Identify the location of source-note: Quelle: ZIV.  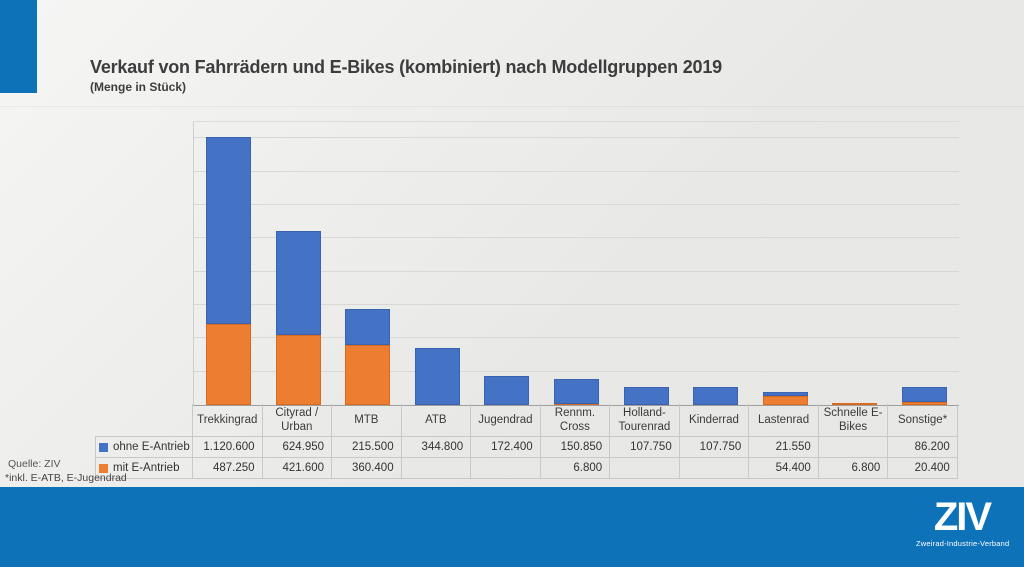
(34, 464).